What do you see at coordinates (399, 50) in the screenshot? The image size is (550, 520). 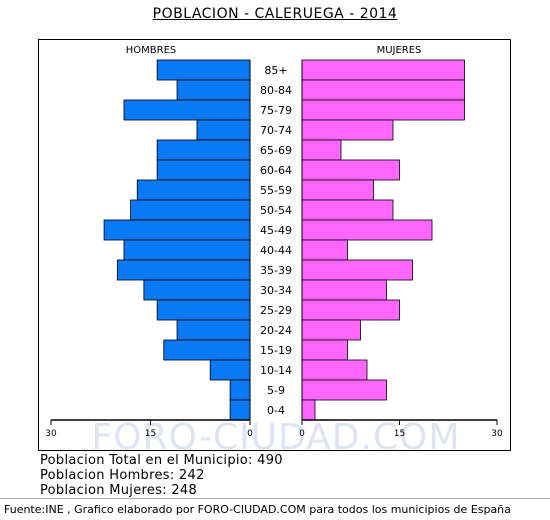 I see `right-series-heading: MUJERES` at bounding box center [399, 50].